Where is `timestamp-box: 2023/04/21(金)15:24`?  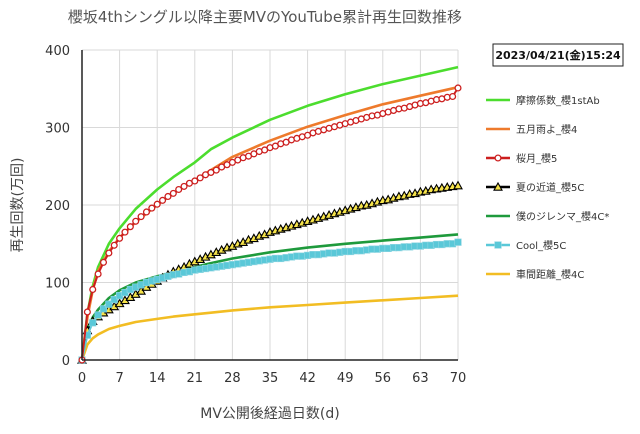
timestamp-box: 2023/04/21(金)15:24 is located at coordinates (558, 55).